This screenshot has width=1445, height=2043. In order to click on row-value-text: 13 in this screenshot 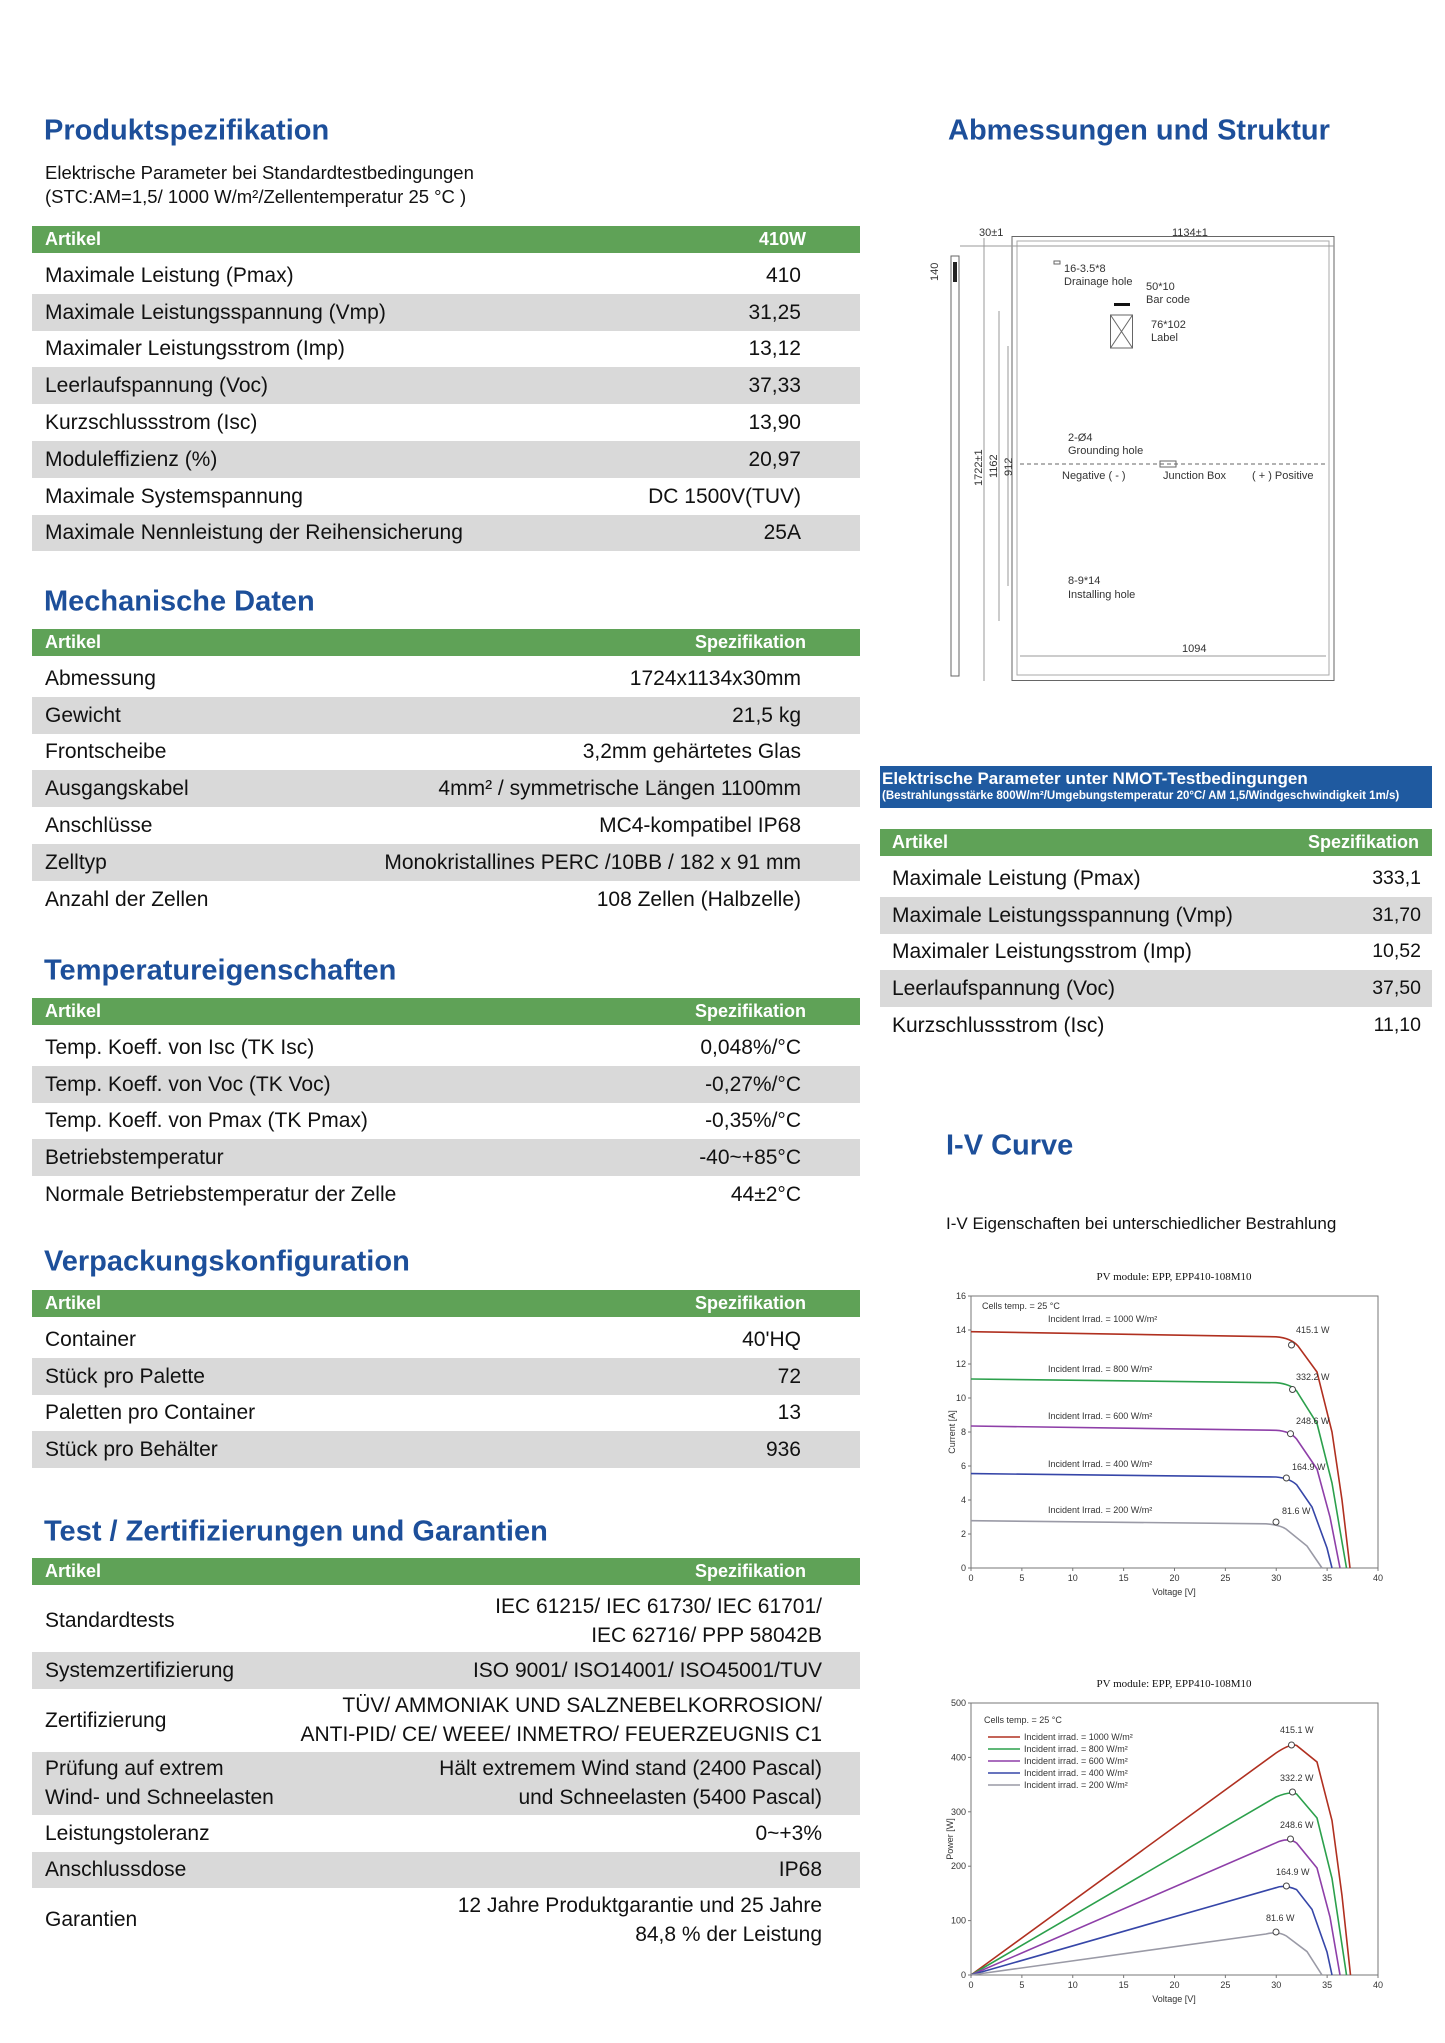, I will do `click(789, 1413)`.